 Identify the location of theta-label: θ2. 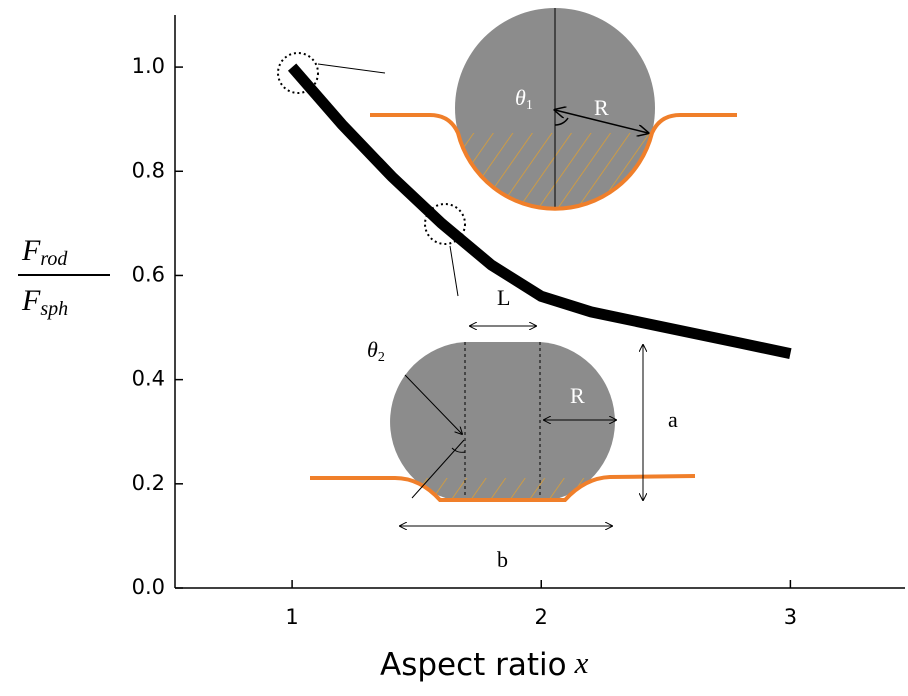
(376, 351).